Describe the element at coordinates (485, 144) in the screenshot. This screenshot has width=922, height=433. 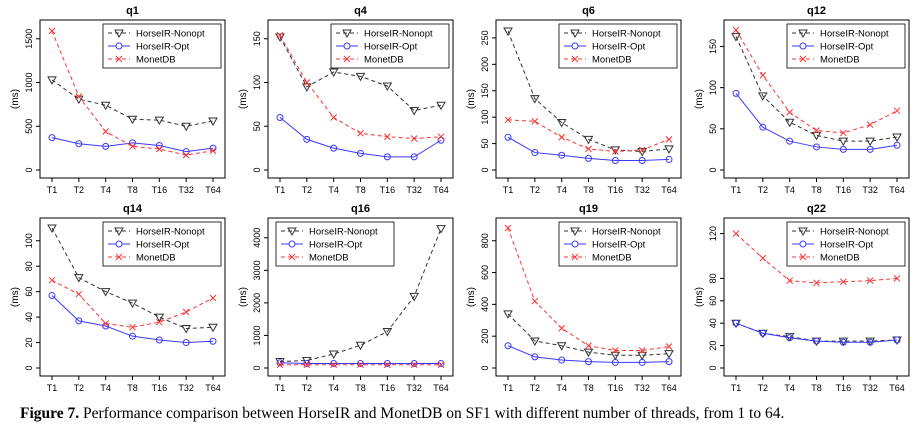
I see `y-tick-label: 50` at that location.